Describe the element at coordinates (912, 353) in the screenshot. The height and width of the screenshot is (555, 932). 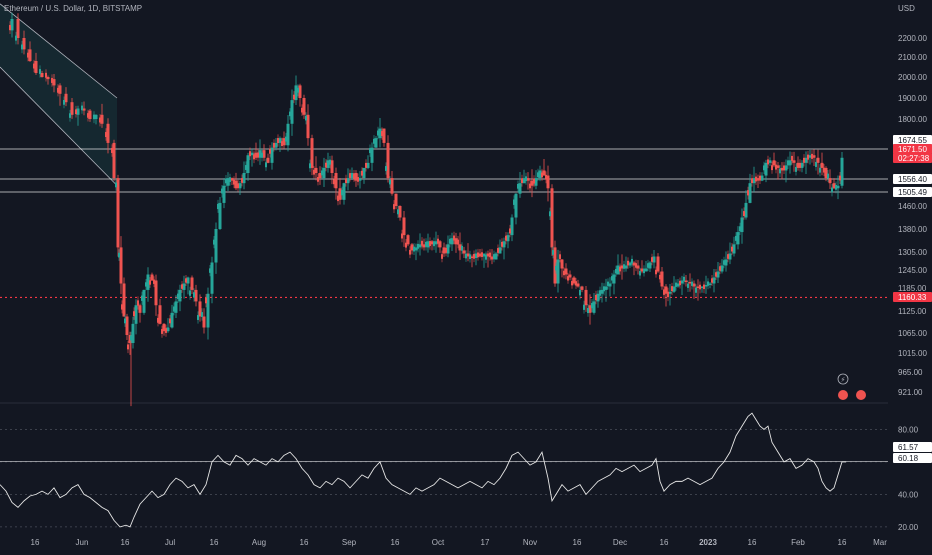
I see `price-tick-label: 1015.00` at that location.